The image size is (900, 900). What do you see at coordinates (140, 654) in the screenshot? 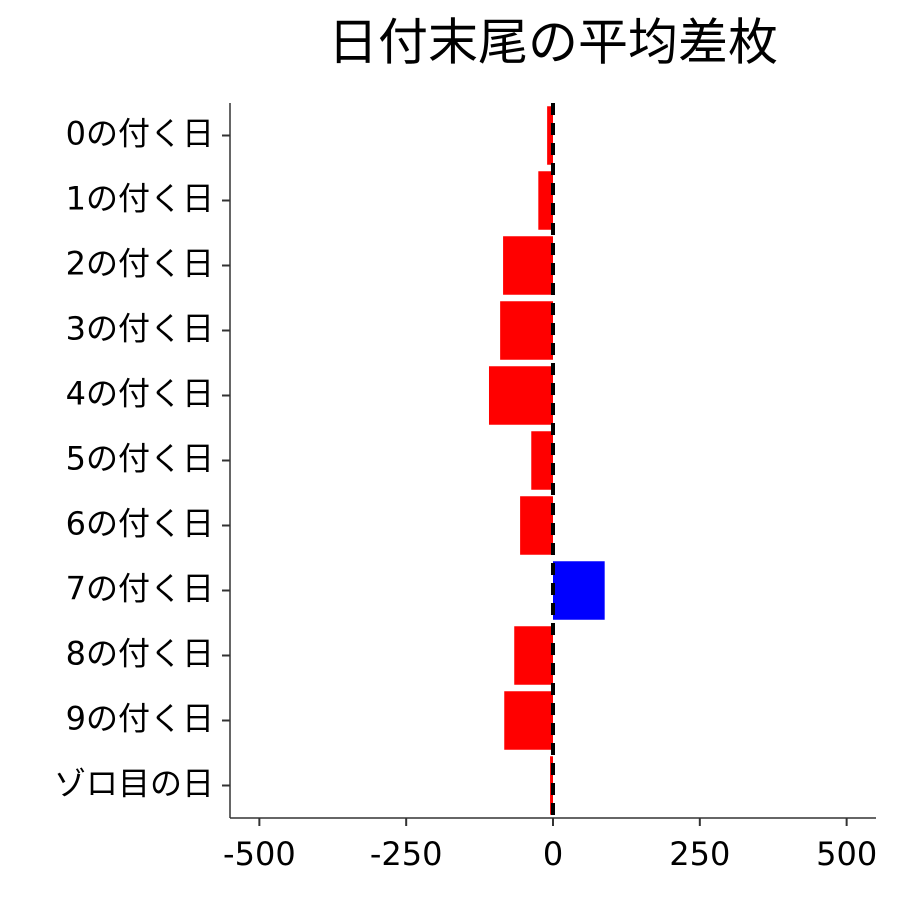
I see `y-tick-label: 8の付く日` at bounding box center [140, 654].